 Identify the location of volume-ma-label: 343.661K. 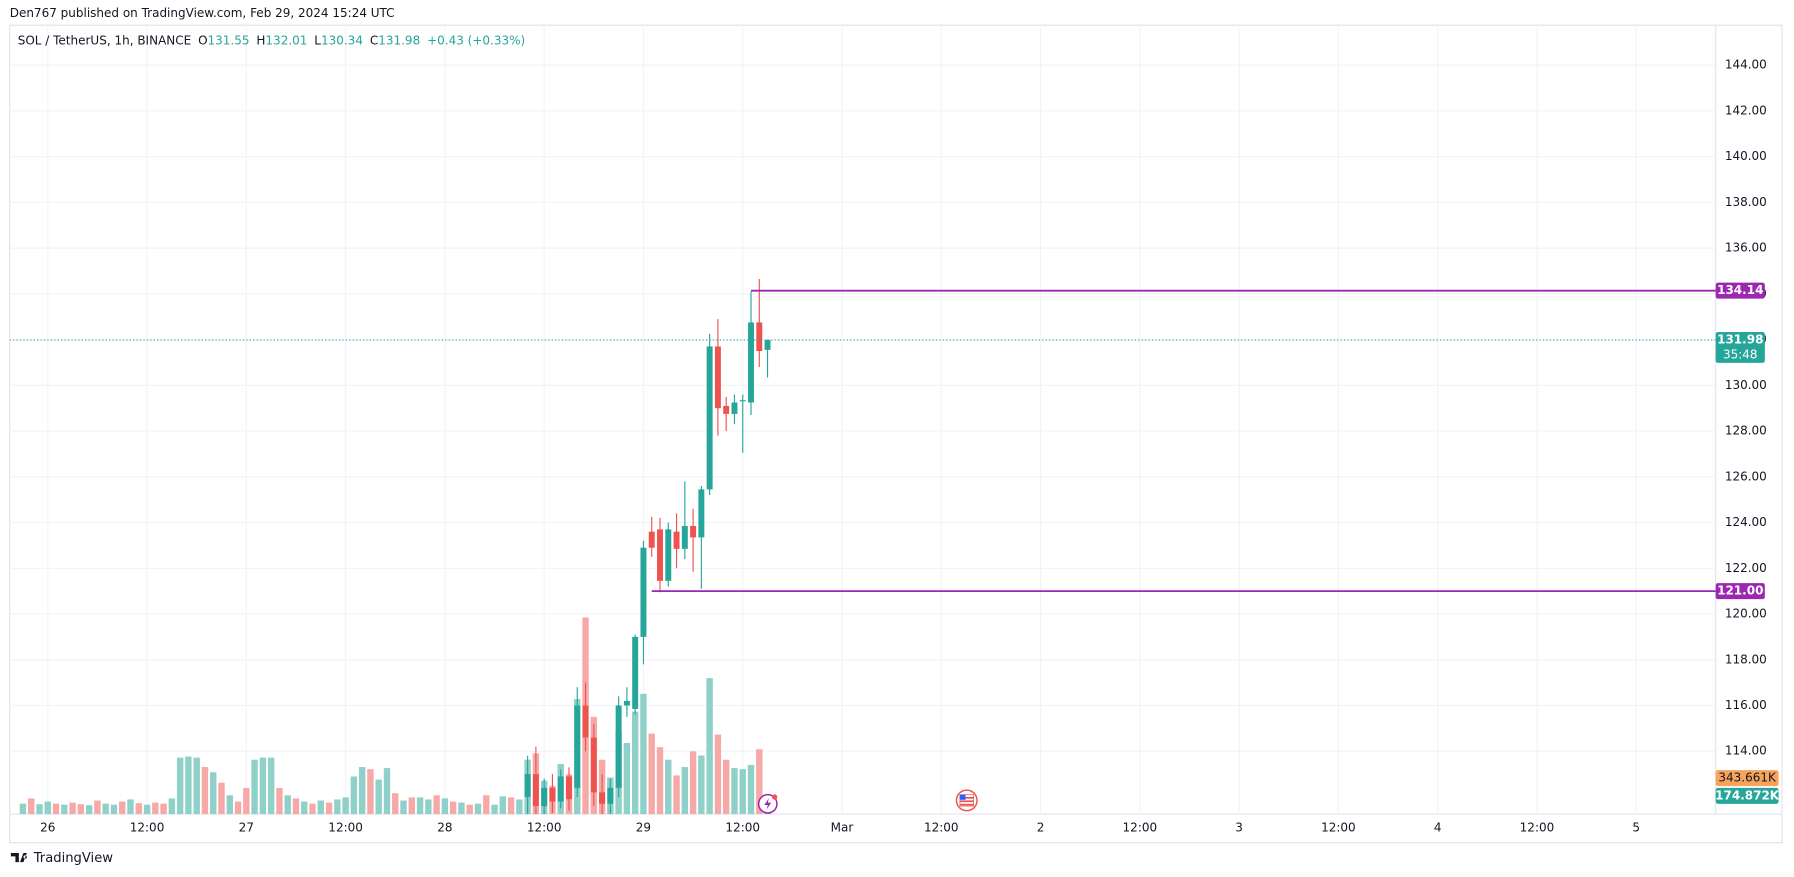
(1747, 778).